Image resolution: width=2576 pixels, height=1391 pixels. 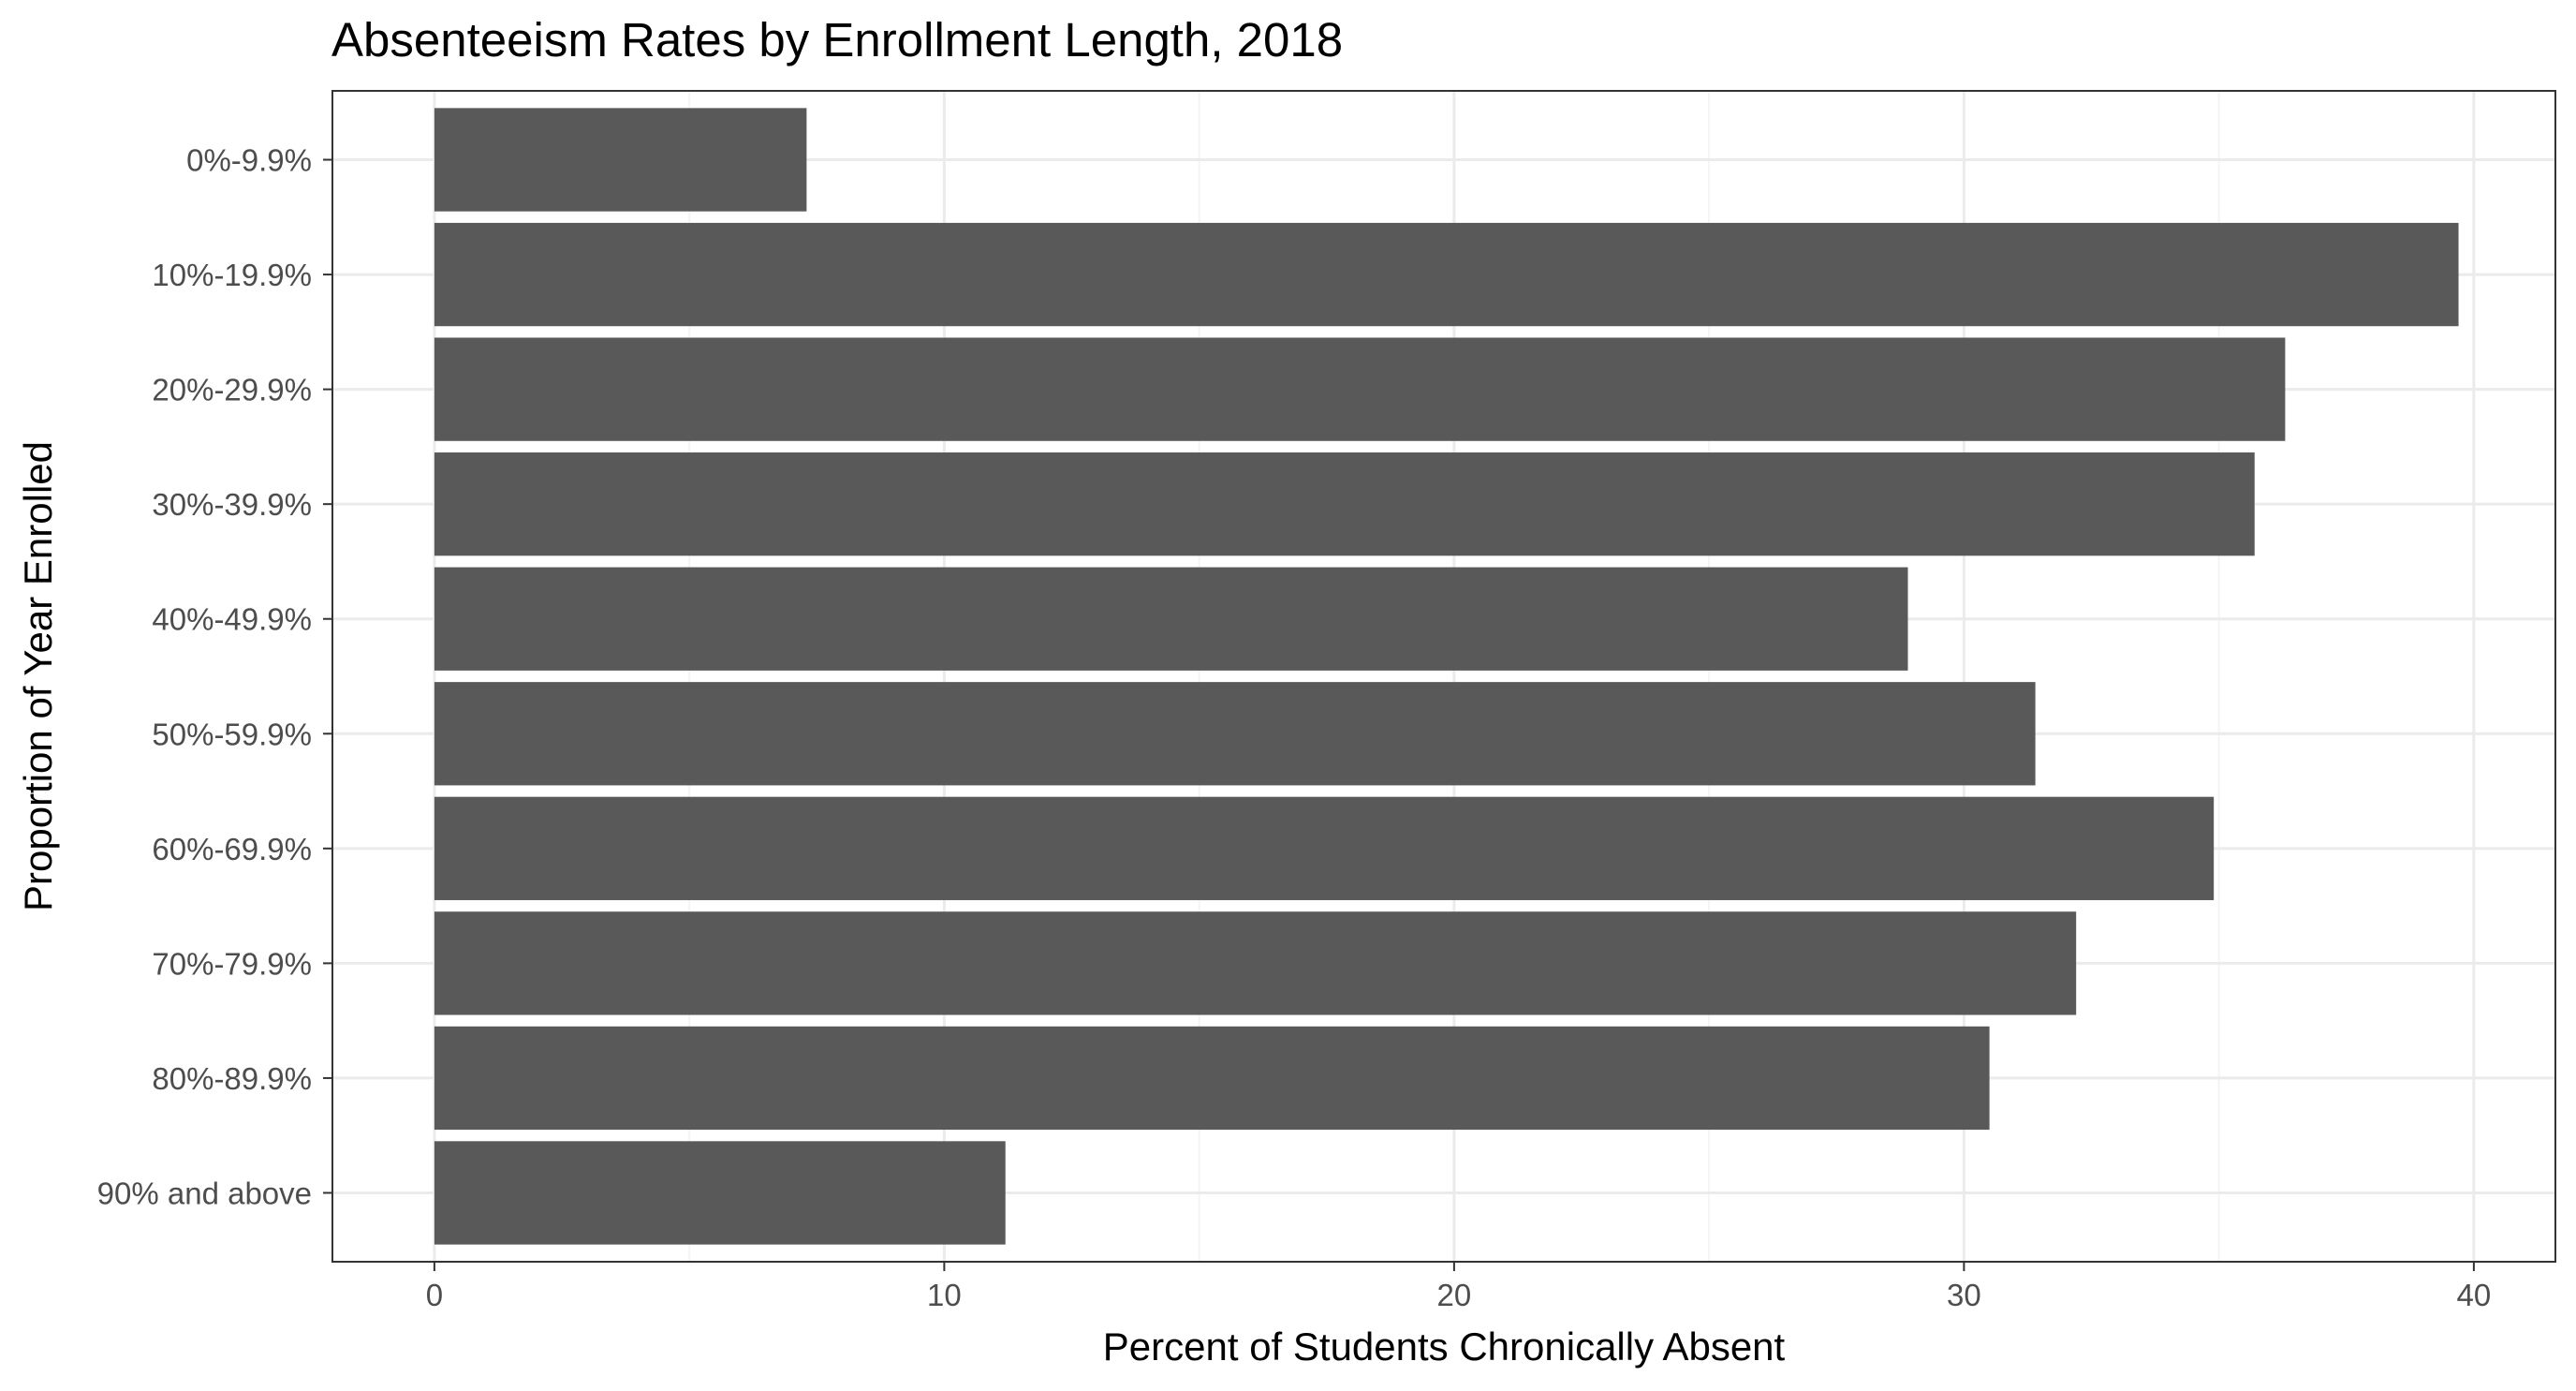 I want to click on y-axis-title: Proportion of Year Enrolled, so click(x=38, y=676).